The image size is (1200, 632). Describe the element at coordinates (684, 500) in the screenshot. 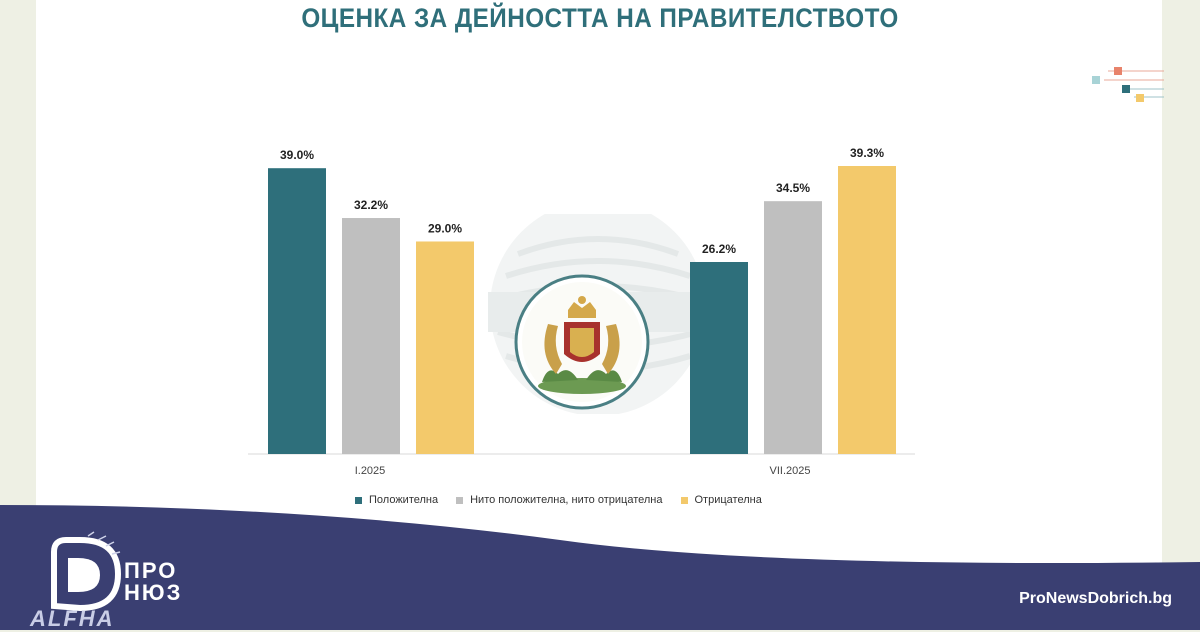

I see `legend-swatch-negative` at that location.